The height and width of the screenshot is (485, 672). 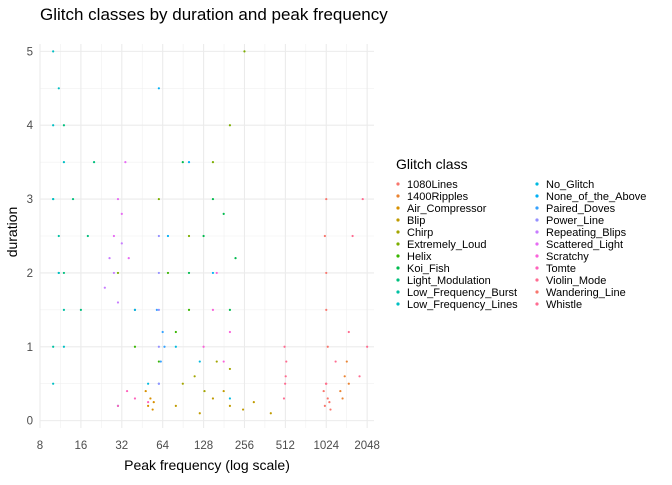 I want to click on legend-label: 1400Ripples, so click(x=438, y=197).